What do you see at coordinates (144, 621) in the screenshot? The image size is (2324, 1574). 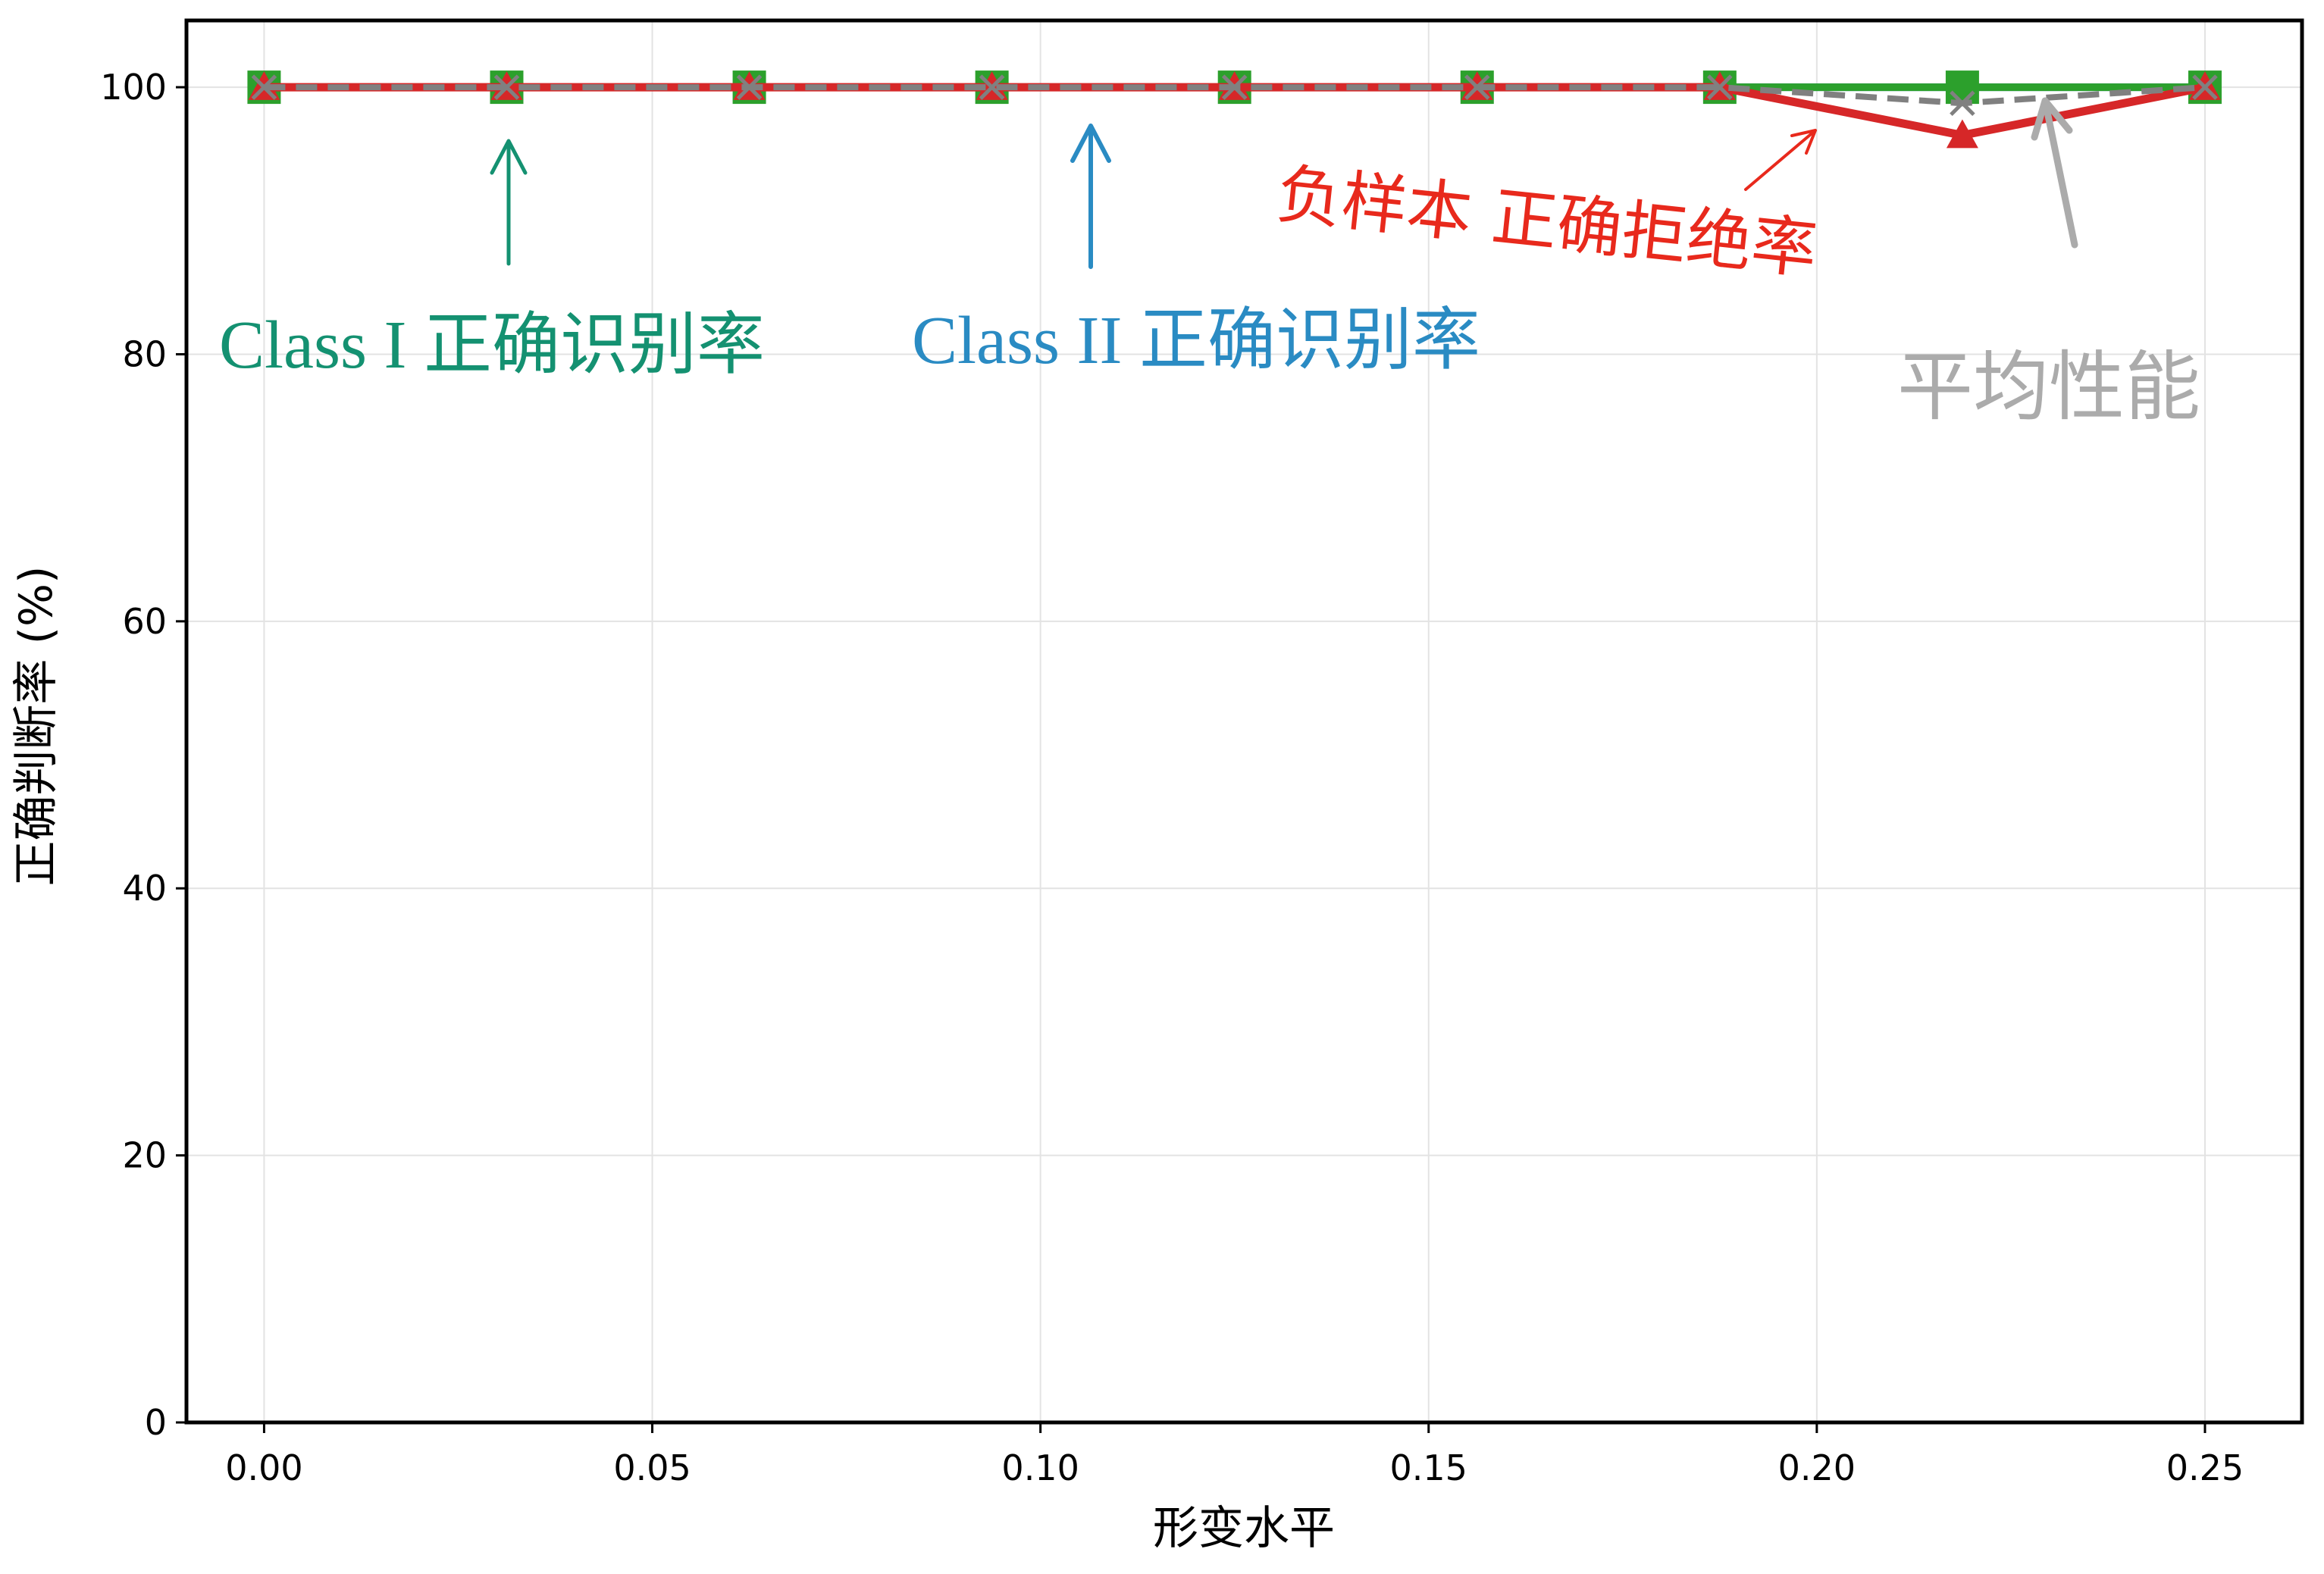 I see `y-tick-label: 60` at bounding box center [144, 621].